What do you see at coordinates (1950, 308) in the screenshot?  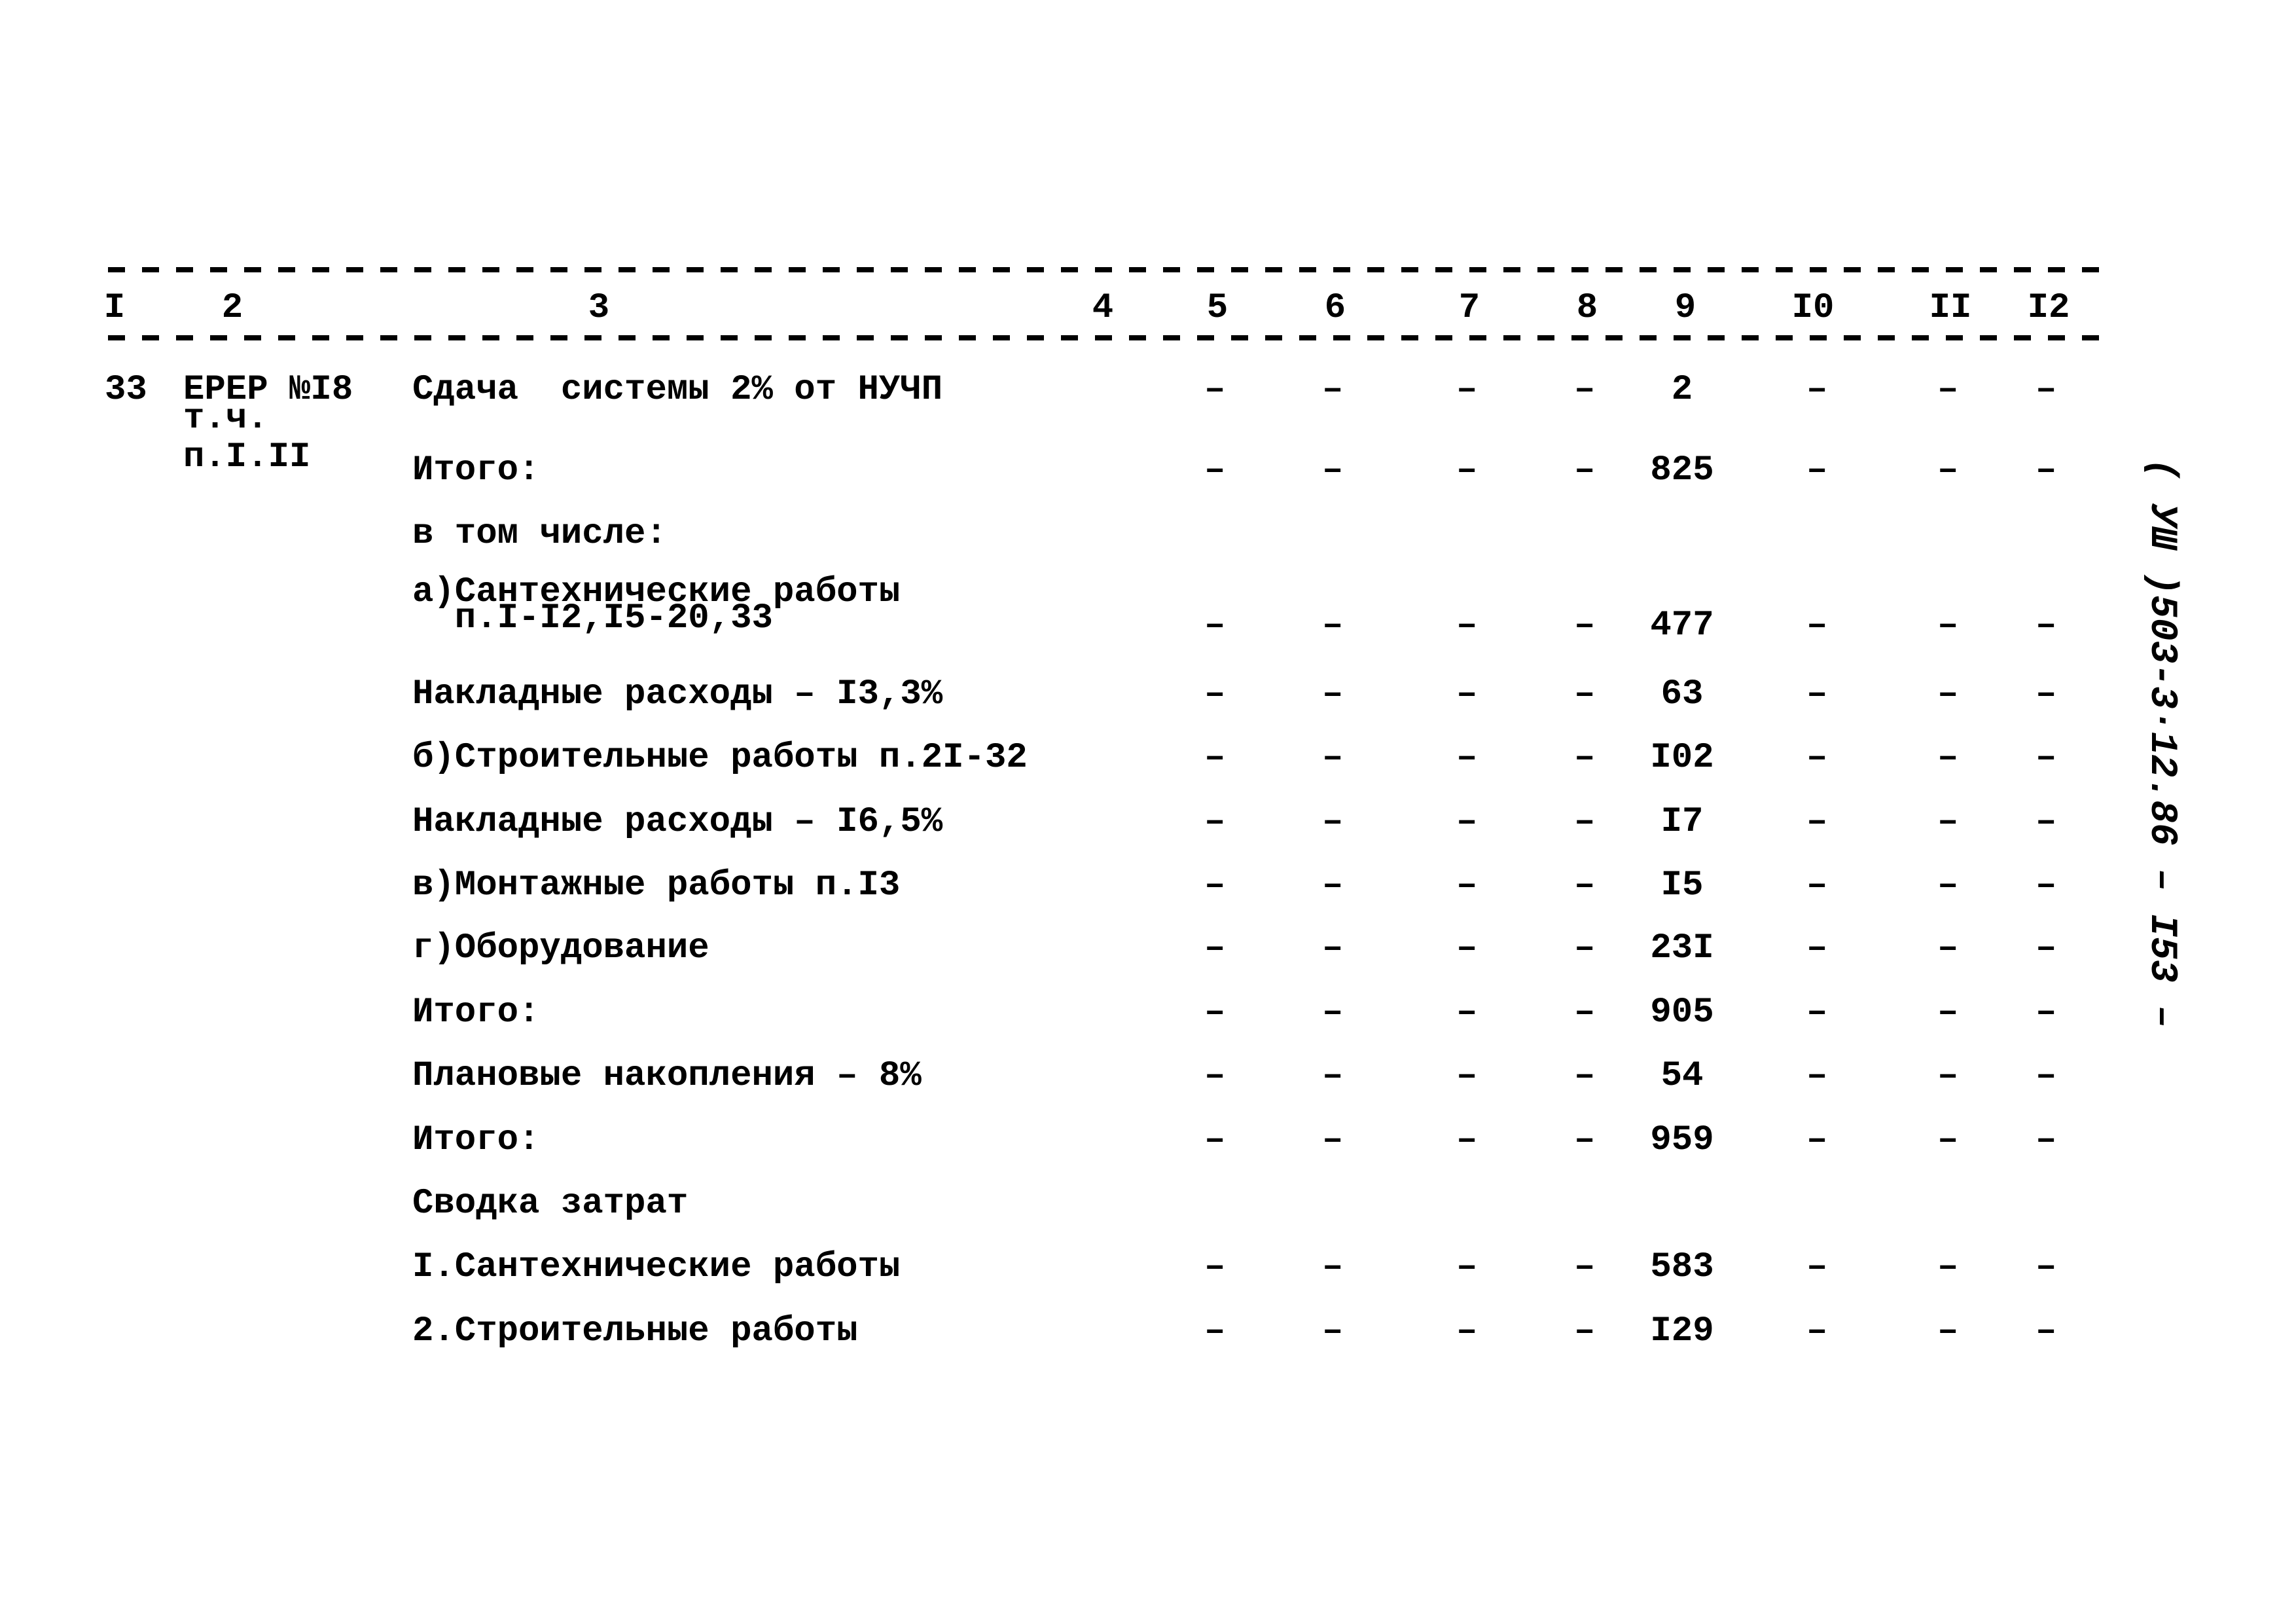 I see `col-header-11: II` at bounding box center [1950, 308].